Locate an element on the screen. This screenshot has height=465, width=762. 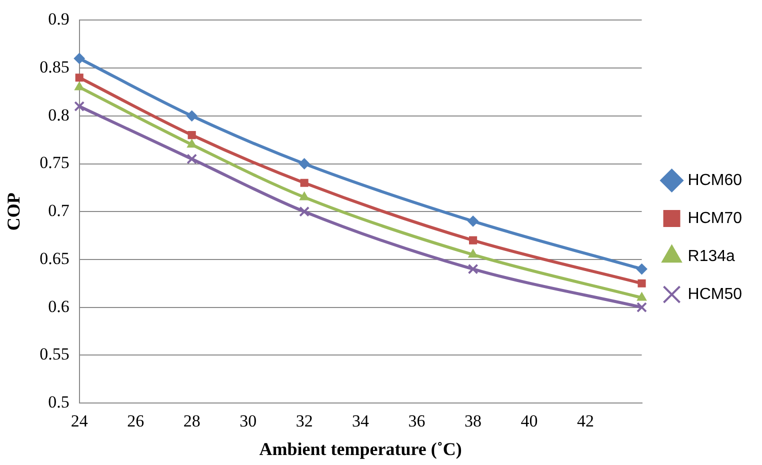
x-tick-label: 28 is located at coordinates (191, 421).